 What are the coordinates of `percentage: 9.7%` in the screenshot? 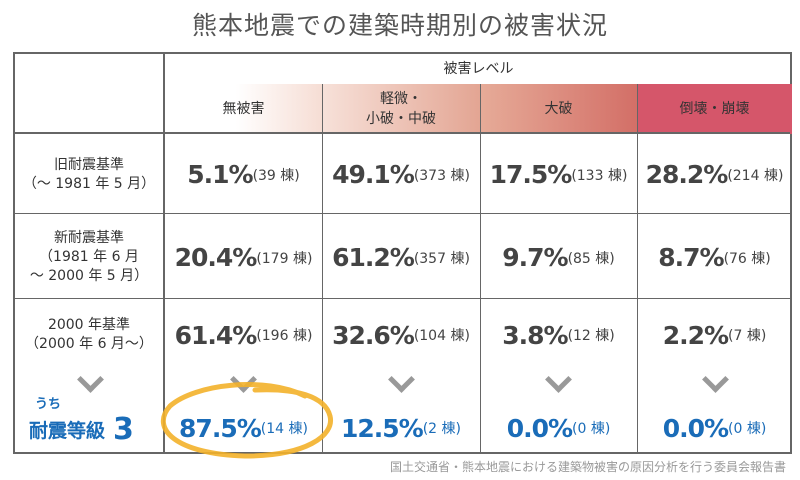 It's located at (535, 257).